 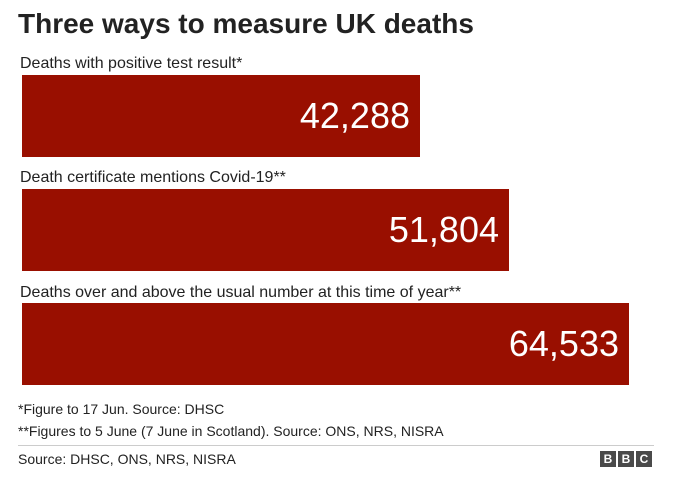 What do you see at coordinates (121, 409) in the screenshot?
I see `footnote-1: *Figure to 17 Jun. Source: DHSC` at bounding box center [121, 409].